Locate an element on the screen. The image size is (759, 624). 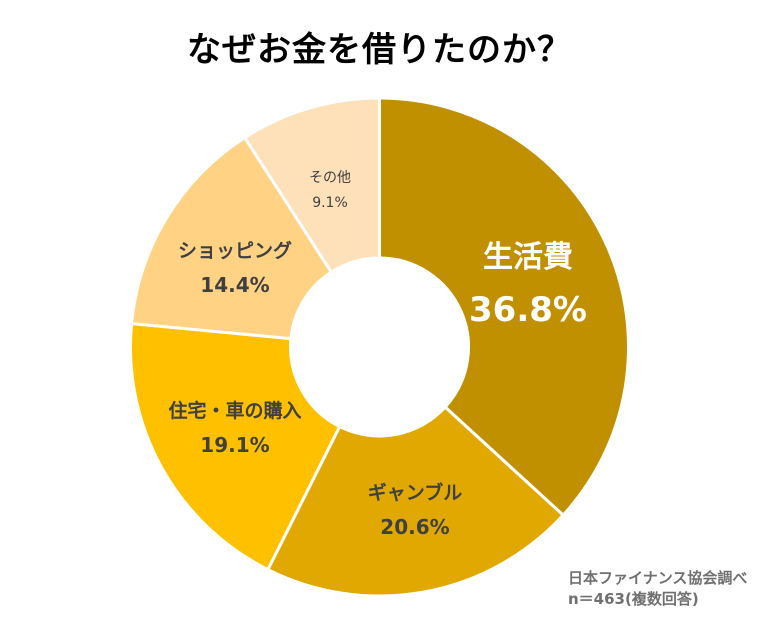
source-line-1: 日本ファイナンス協会調べ is located at coordinates (658, 578).